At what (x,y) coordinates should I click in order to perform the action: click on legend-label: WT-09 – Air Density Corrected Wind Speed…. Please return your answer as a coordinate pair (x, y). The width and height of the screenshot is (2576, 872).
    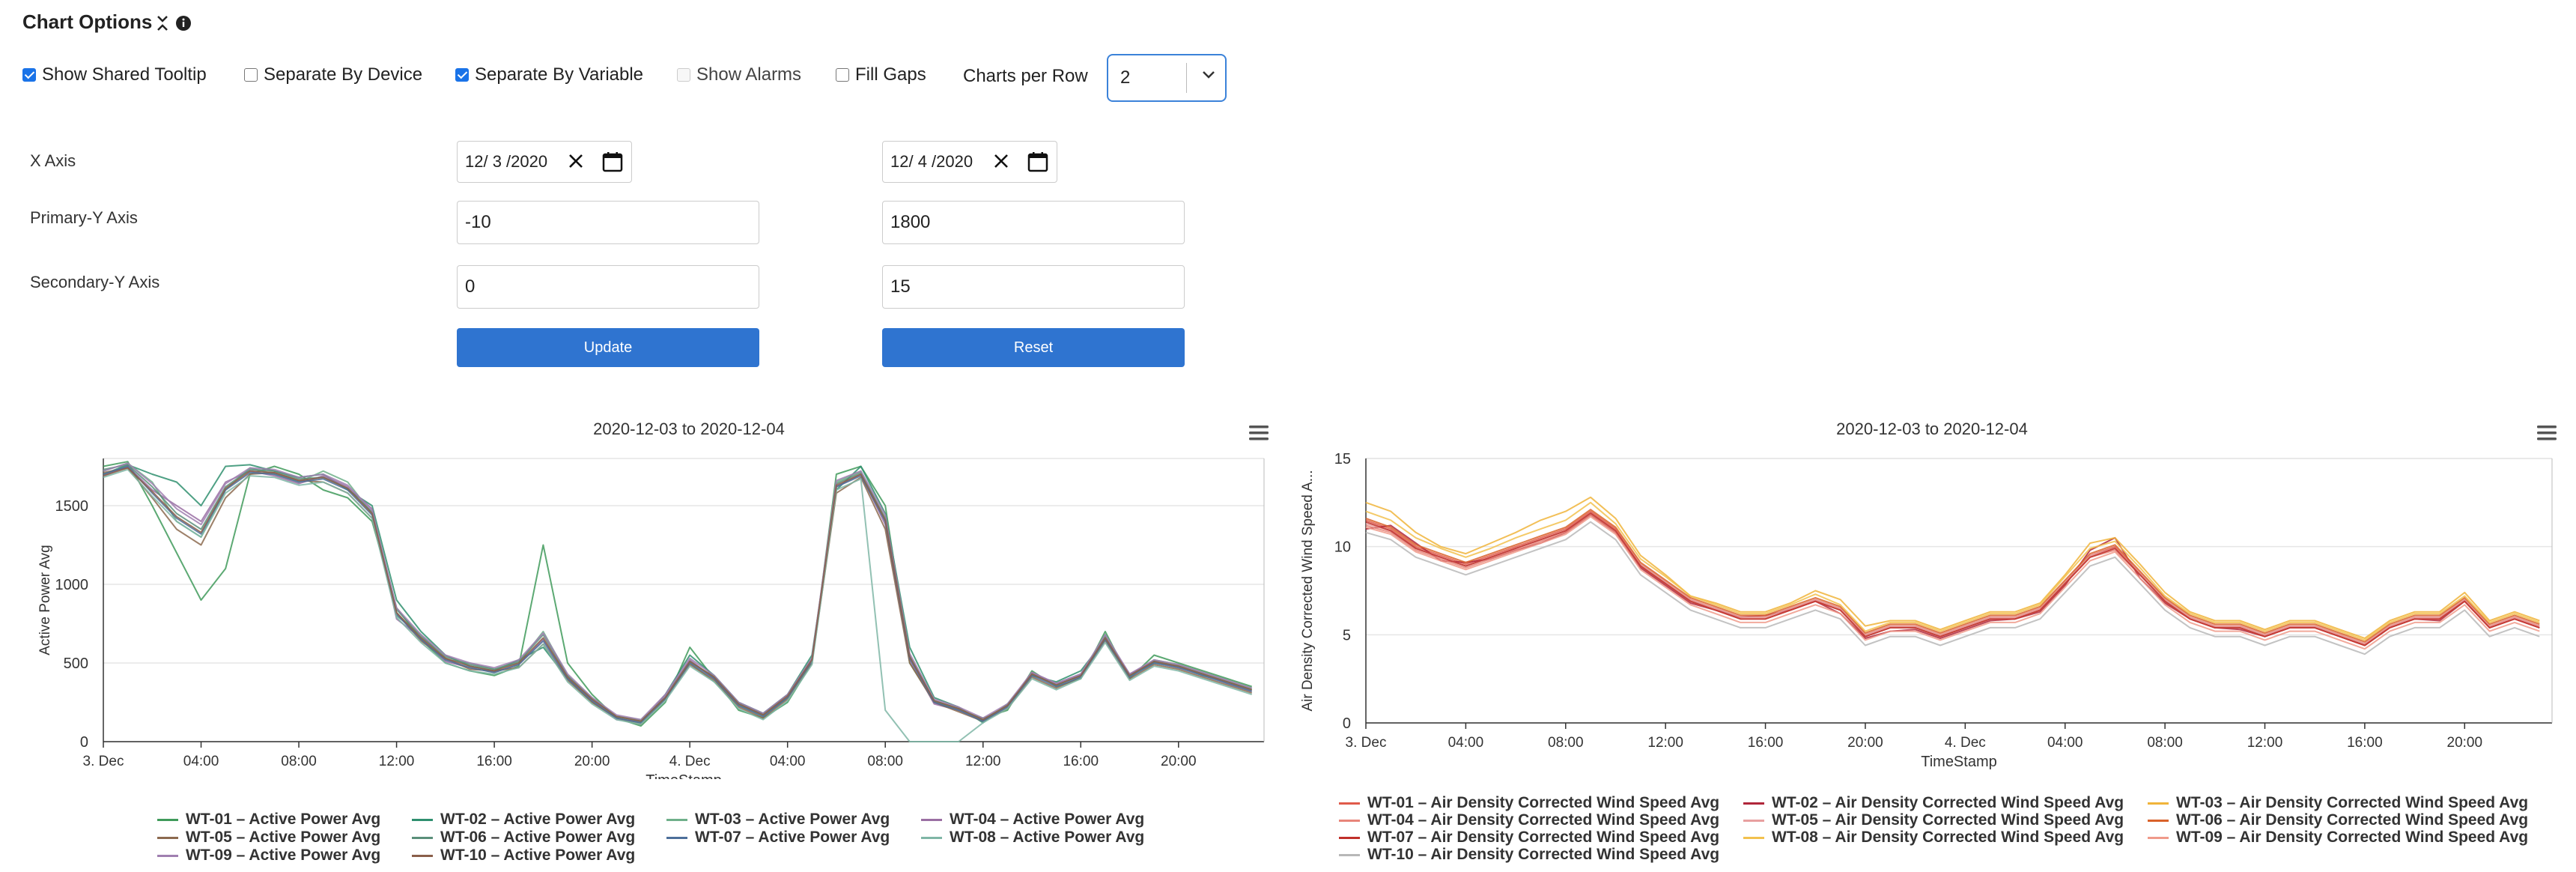
    Looking at the image, I should click on (2352, 838).